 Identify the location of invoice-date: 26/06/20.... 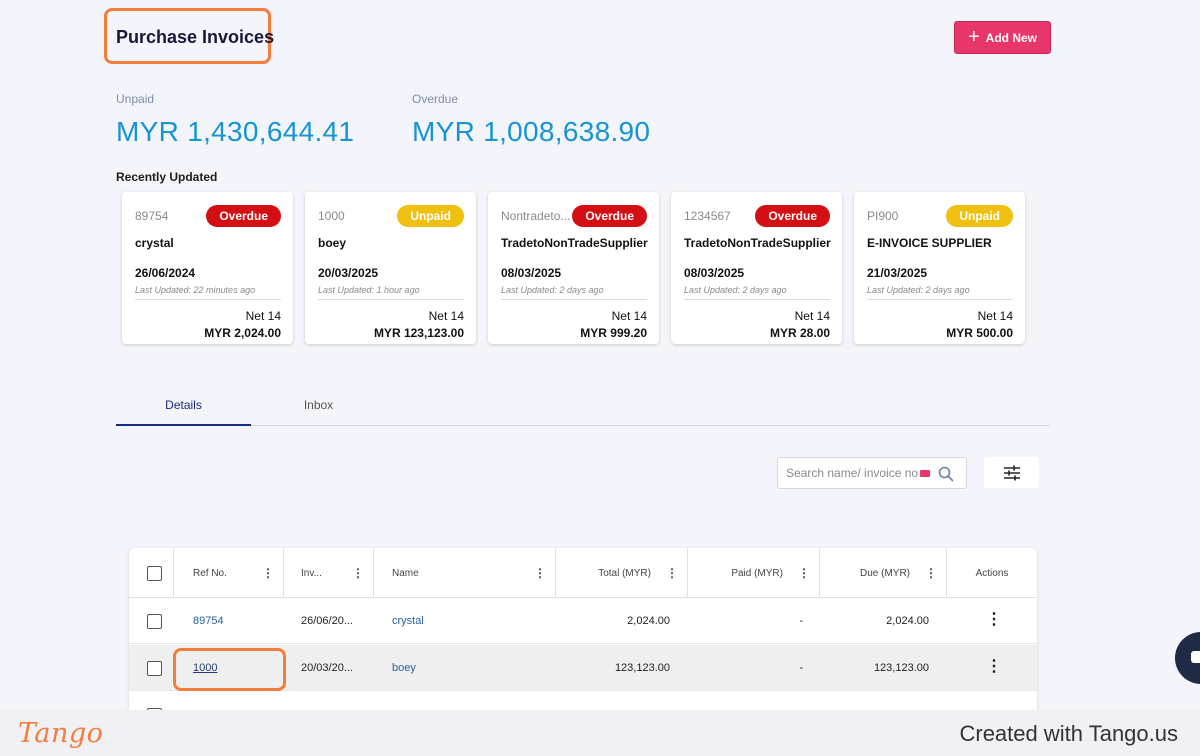
(327, 621).